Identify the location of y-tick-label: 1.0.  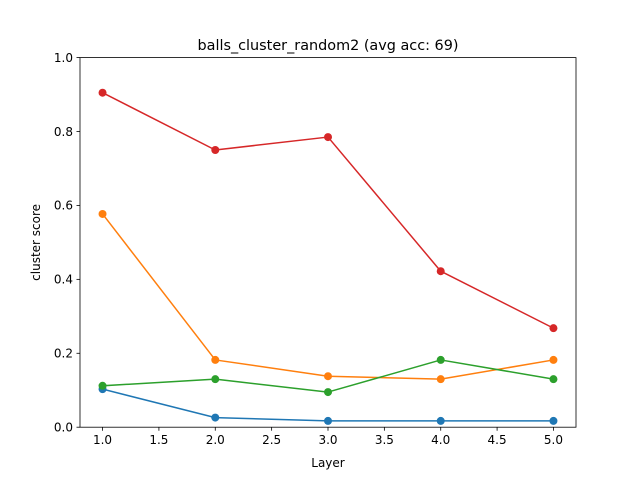
(63, 58).